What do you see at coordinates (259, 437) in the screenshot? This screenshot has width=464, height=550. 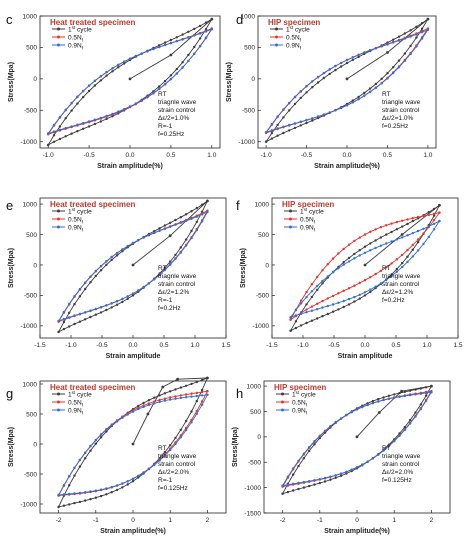 I see `y-tick-label: 0` at bounding box center [259, 437].